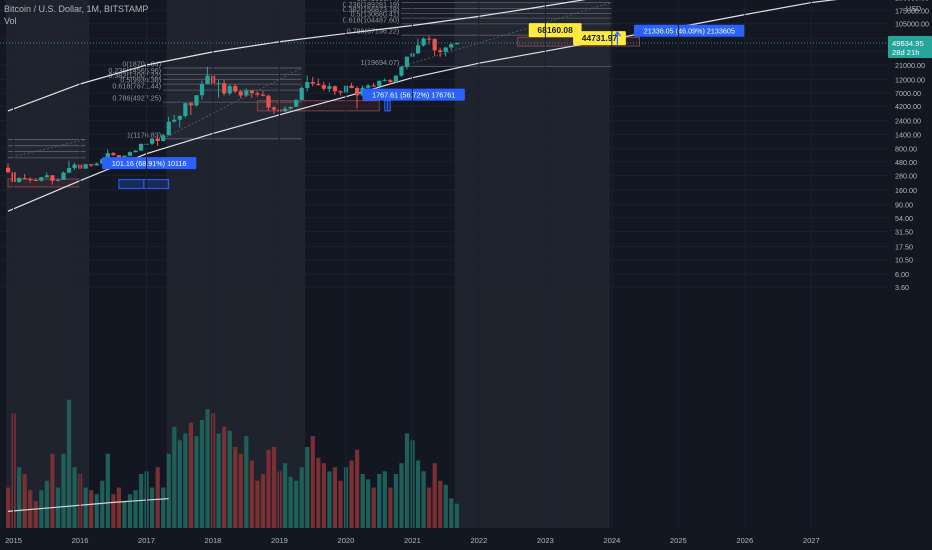 The height and width of the screenshot is (550, 932). What do you see at coordinates (555, 30) in the screenshot?
I see `annotation-label-3: 68160.08` at bounding box center [555, 30].